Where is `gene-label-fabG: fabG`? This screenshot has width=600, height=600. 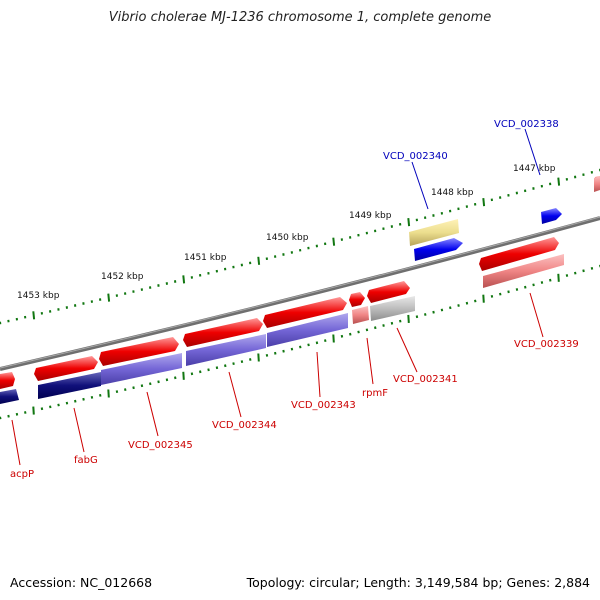 gene-label-fabG: fabG is located at coordinates (86, 460).